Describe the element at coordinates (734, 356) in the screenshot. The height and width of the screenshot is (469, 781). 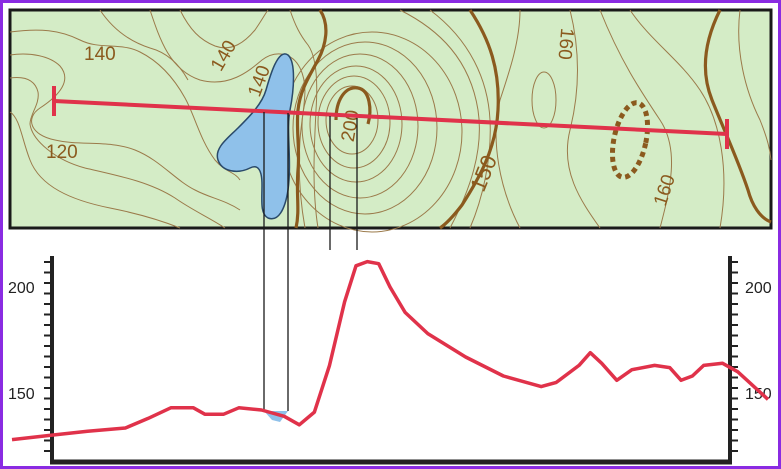
I see `right-axis-ticks` at that location.